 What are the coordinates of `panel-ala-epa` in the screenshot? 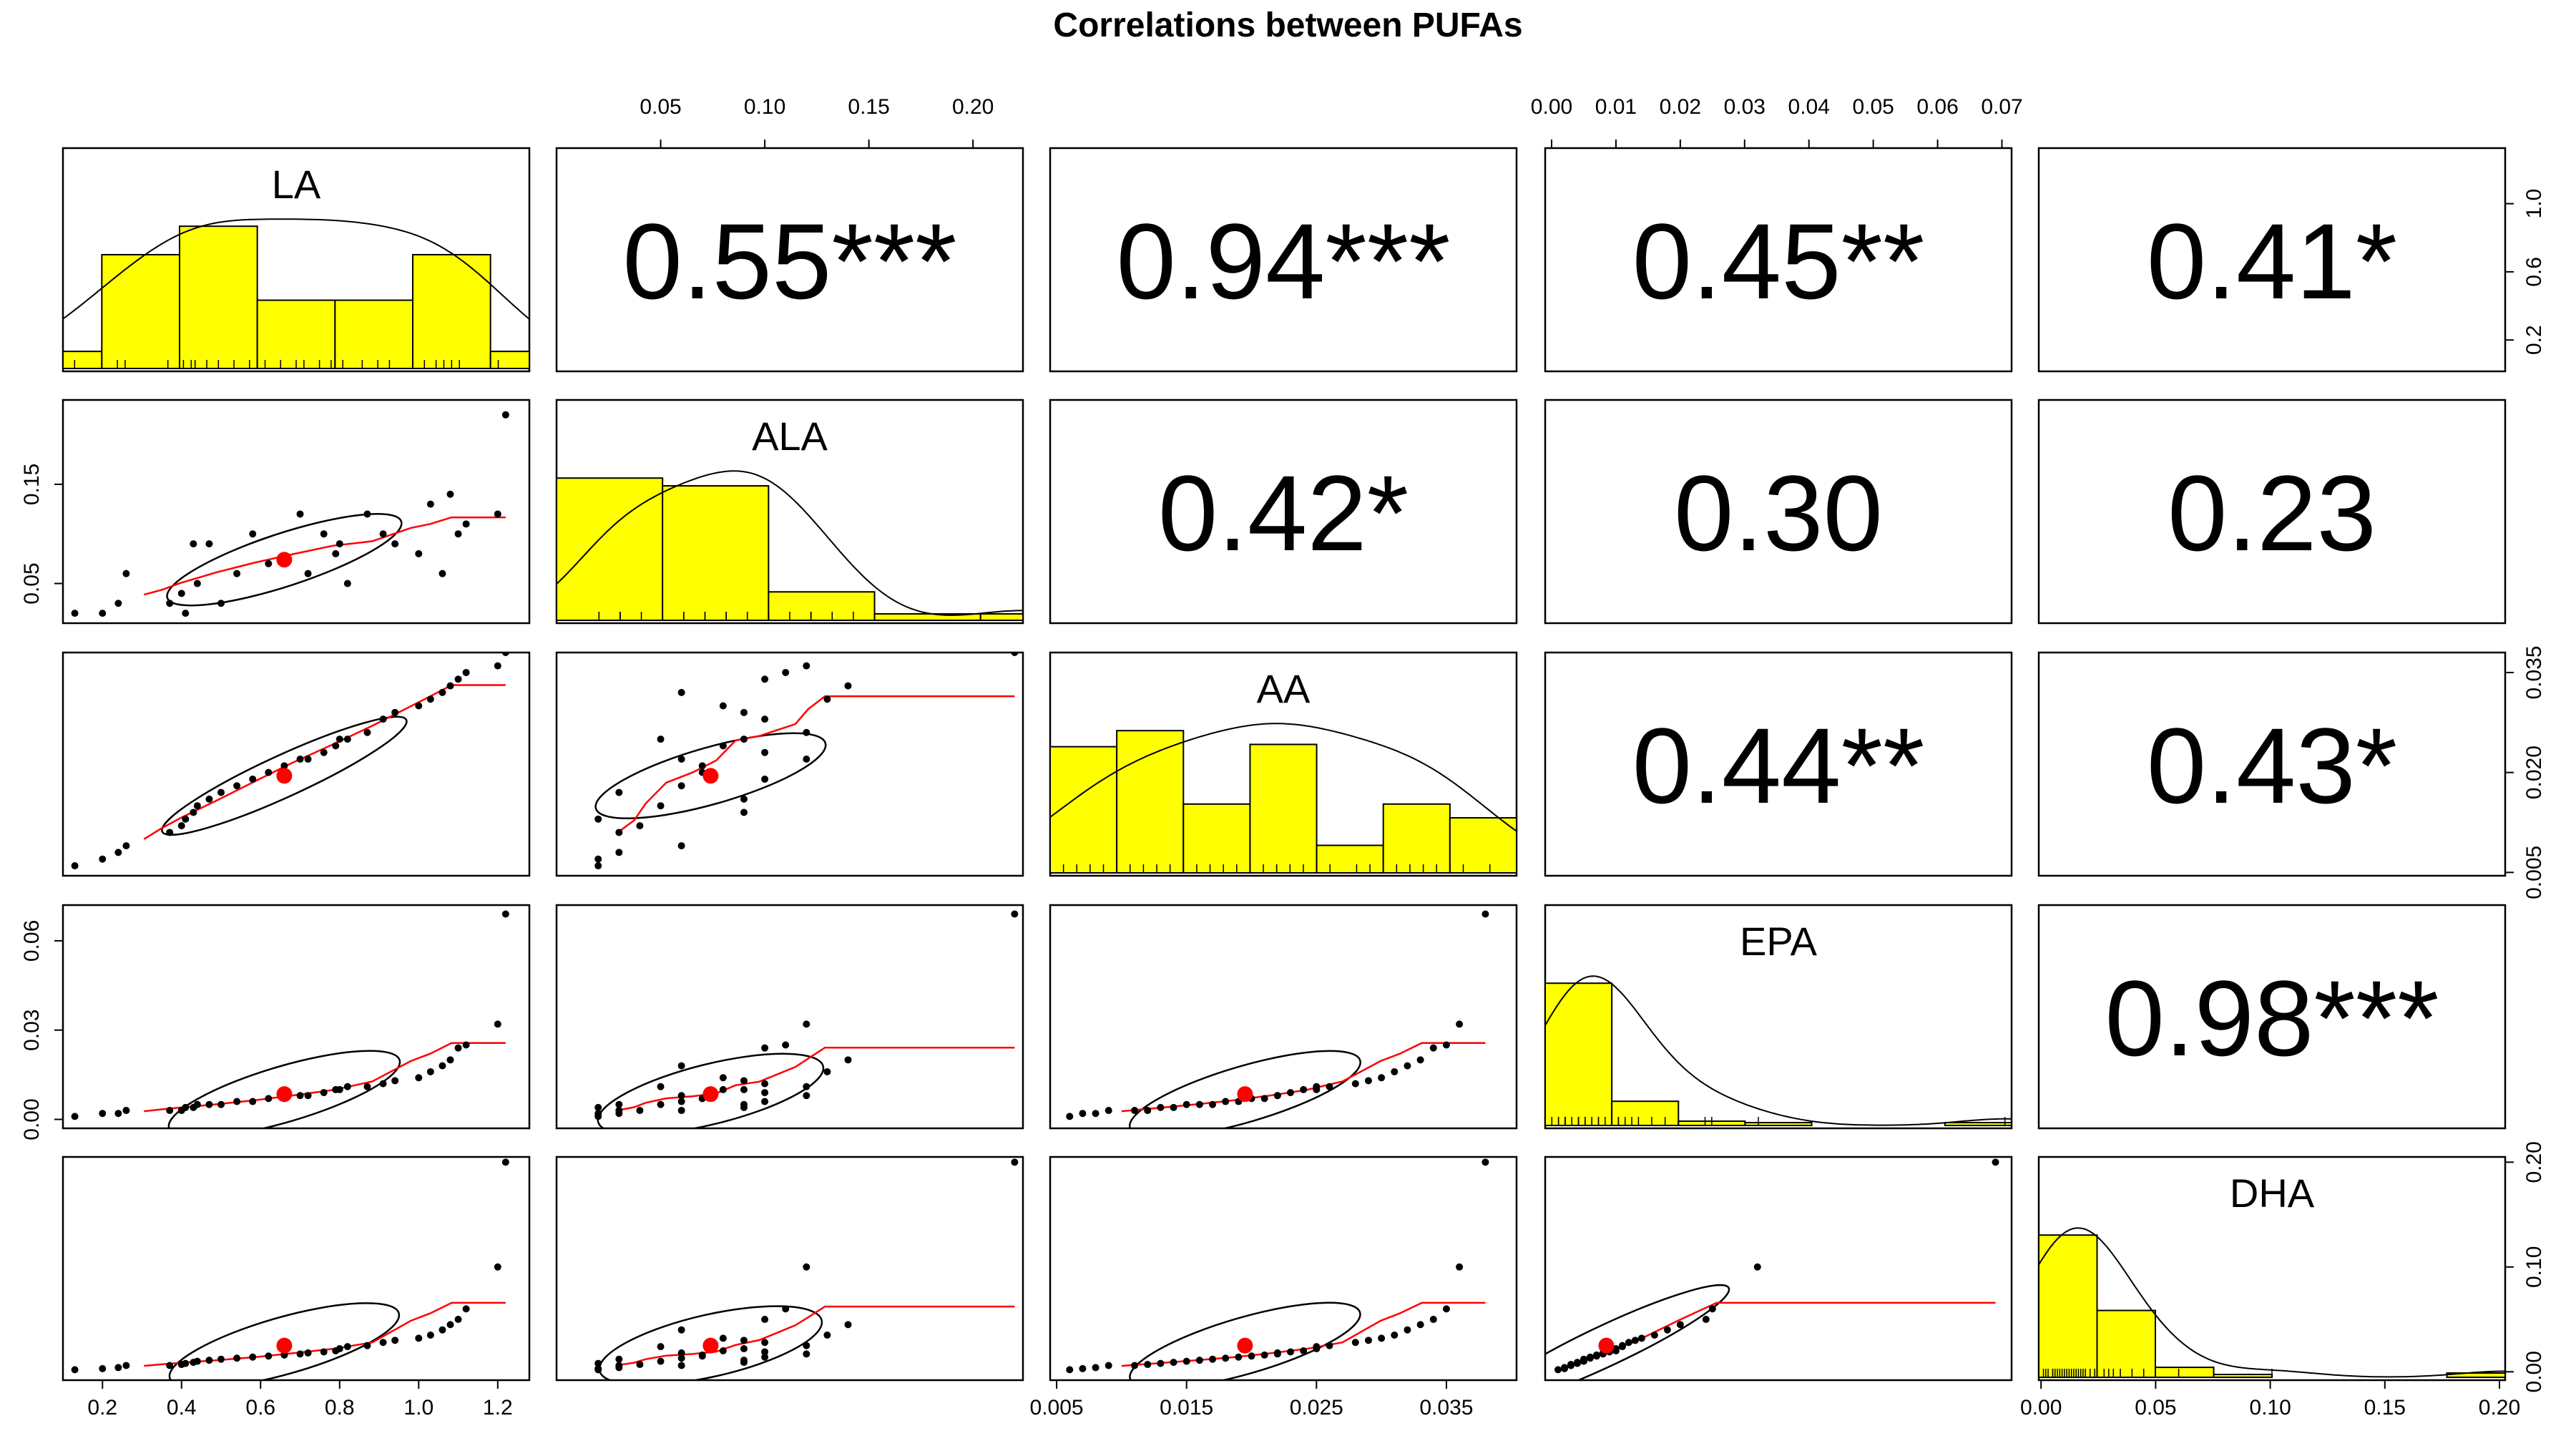 It's located at (1779, 512).